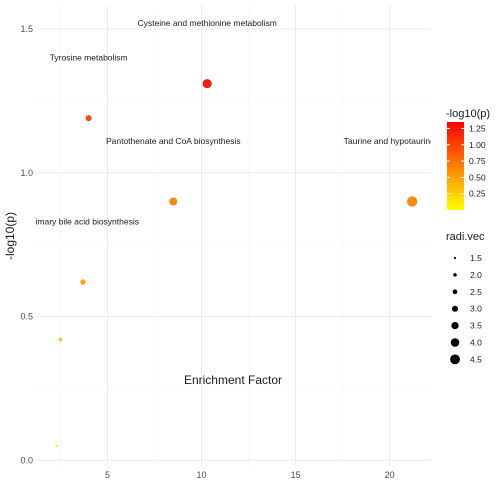 Image resolution: width=504 pixels, height=504 pixels. Describe the element at coordinates (173, 141) in the screenshot. I see `point-label: Pantothenate and CoA biosynthesis` at that location.